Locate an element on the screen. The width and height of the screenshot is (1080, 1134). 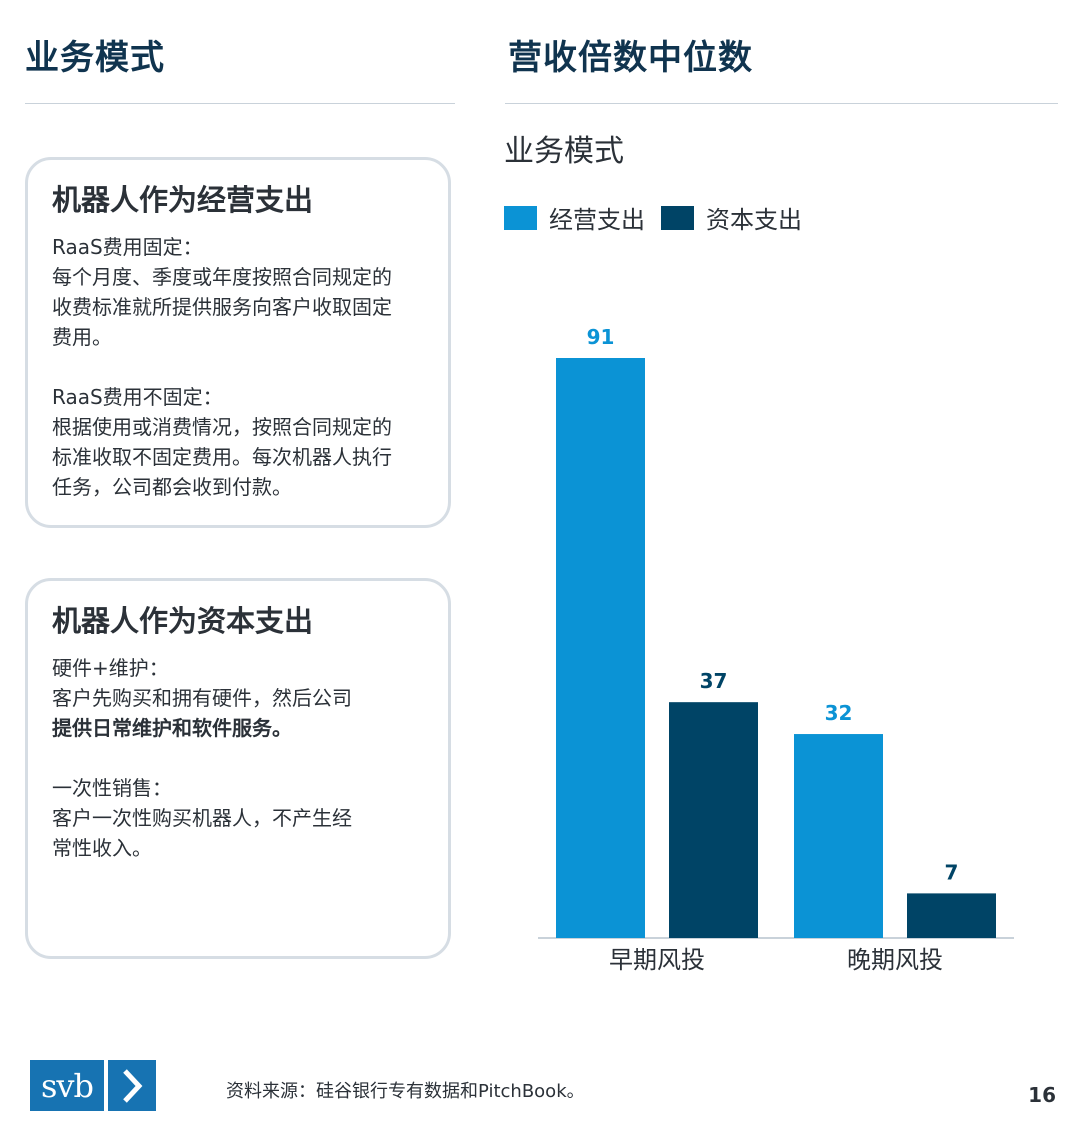
paragraph-line: 客户一次性购买机器人，不产生经 is located at coordinates (202, 818).